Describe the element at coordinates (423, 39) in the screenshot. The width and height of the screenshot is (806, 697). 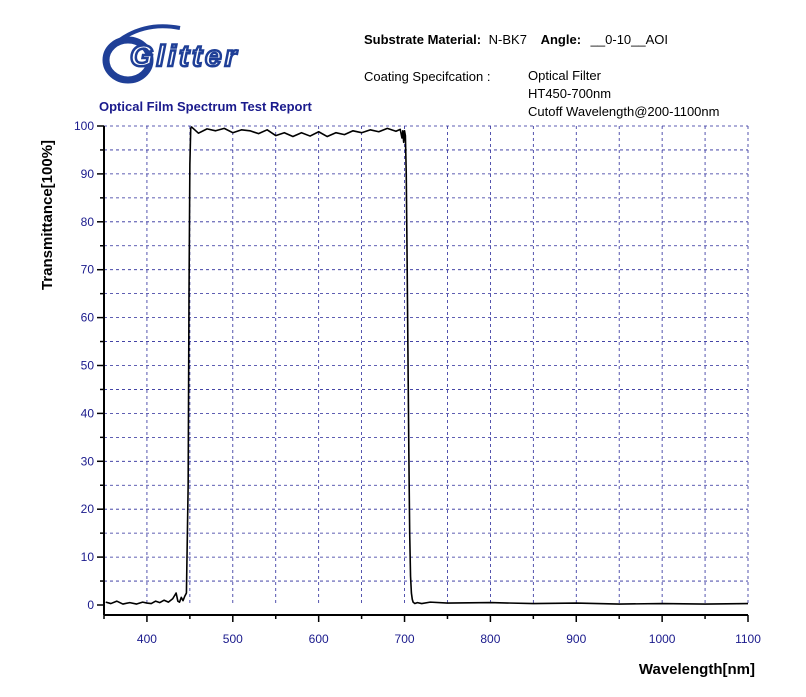
I see `substrate-label: Substrate Material:` at that location.